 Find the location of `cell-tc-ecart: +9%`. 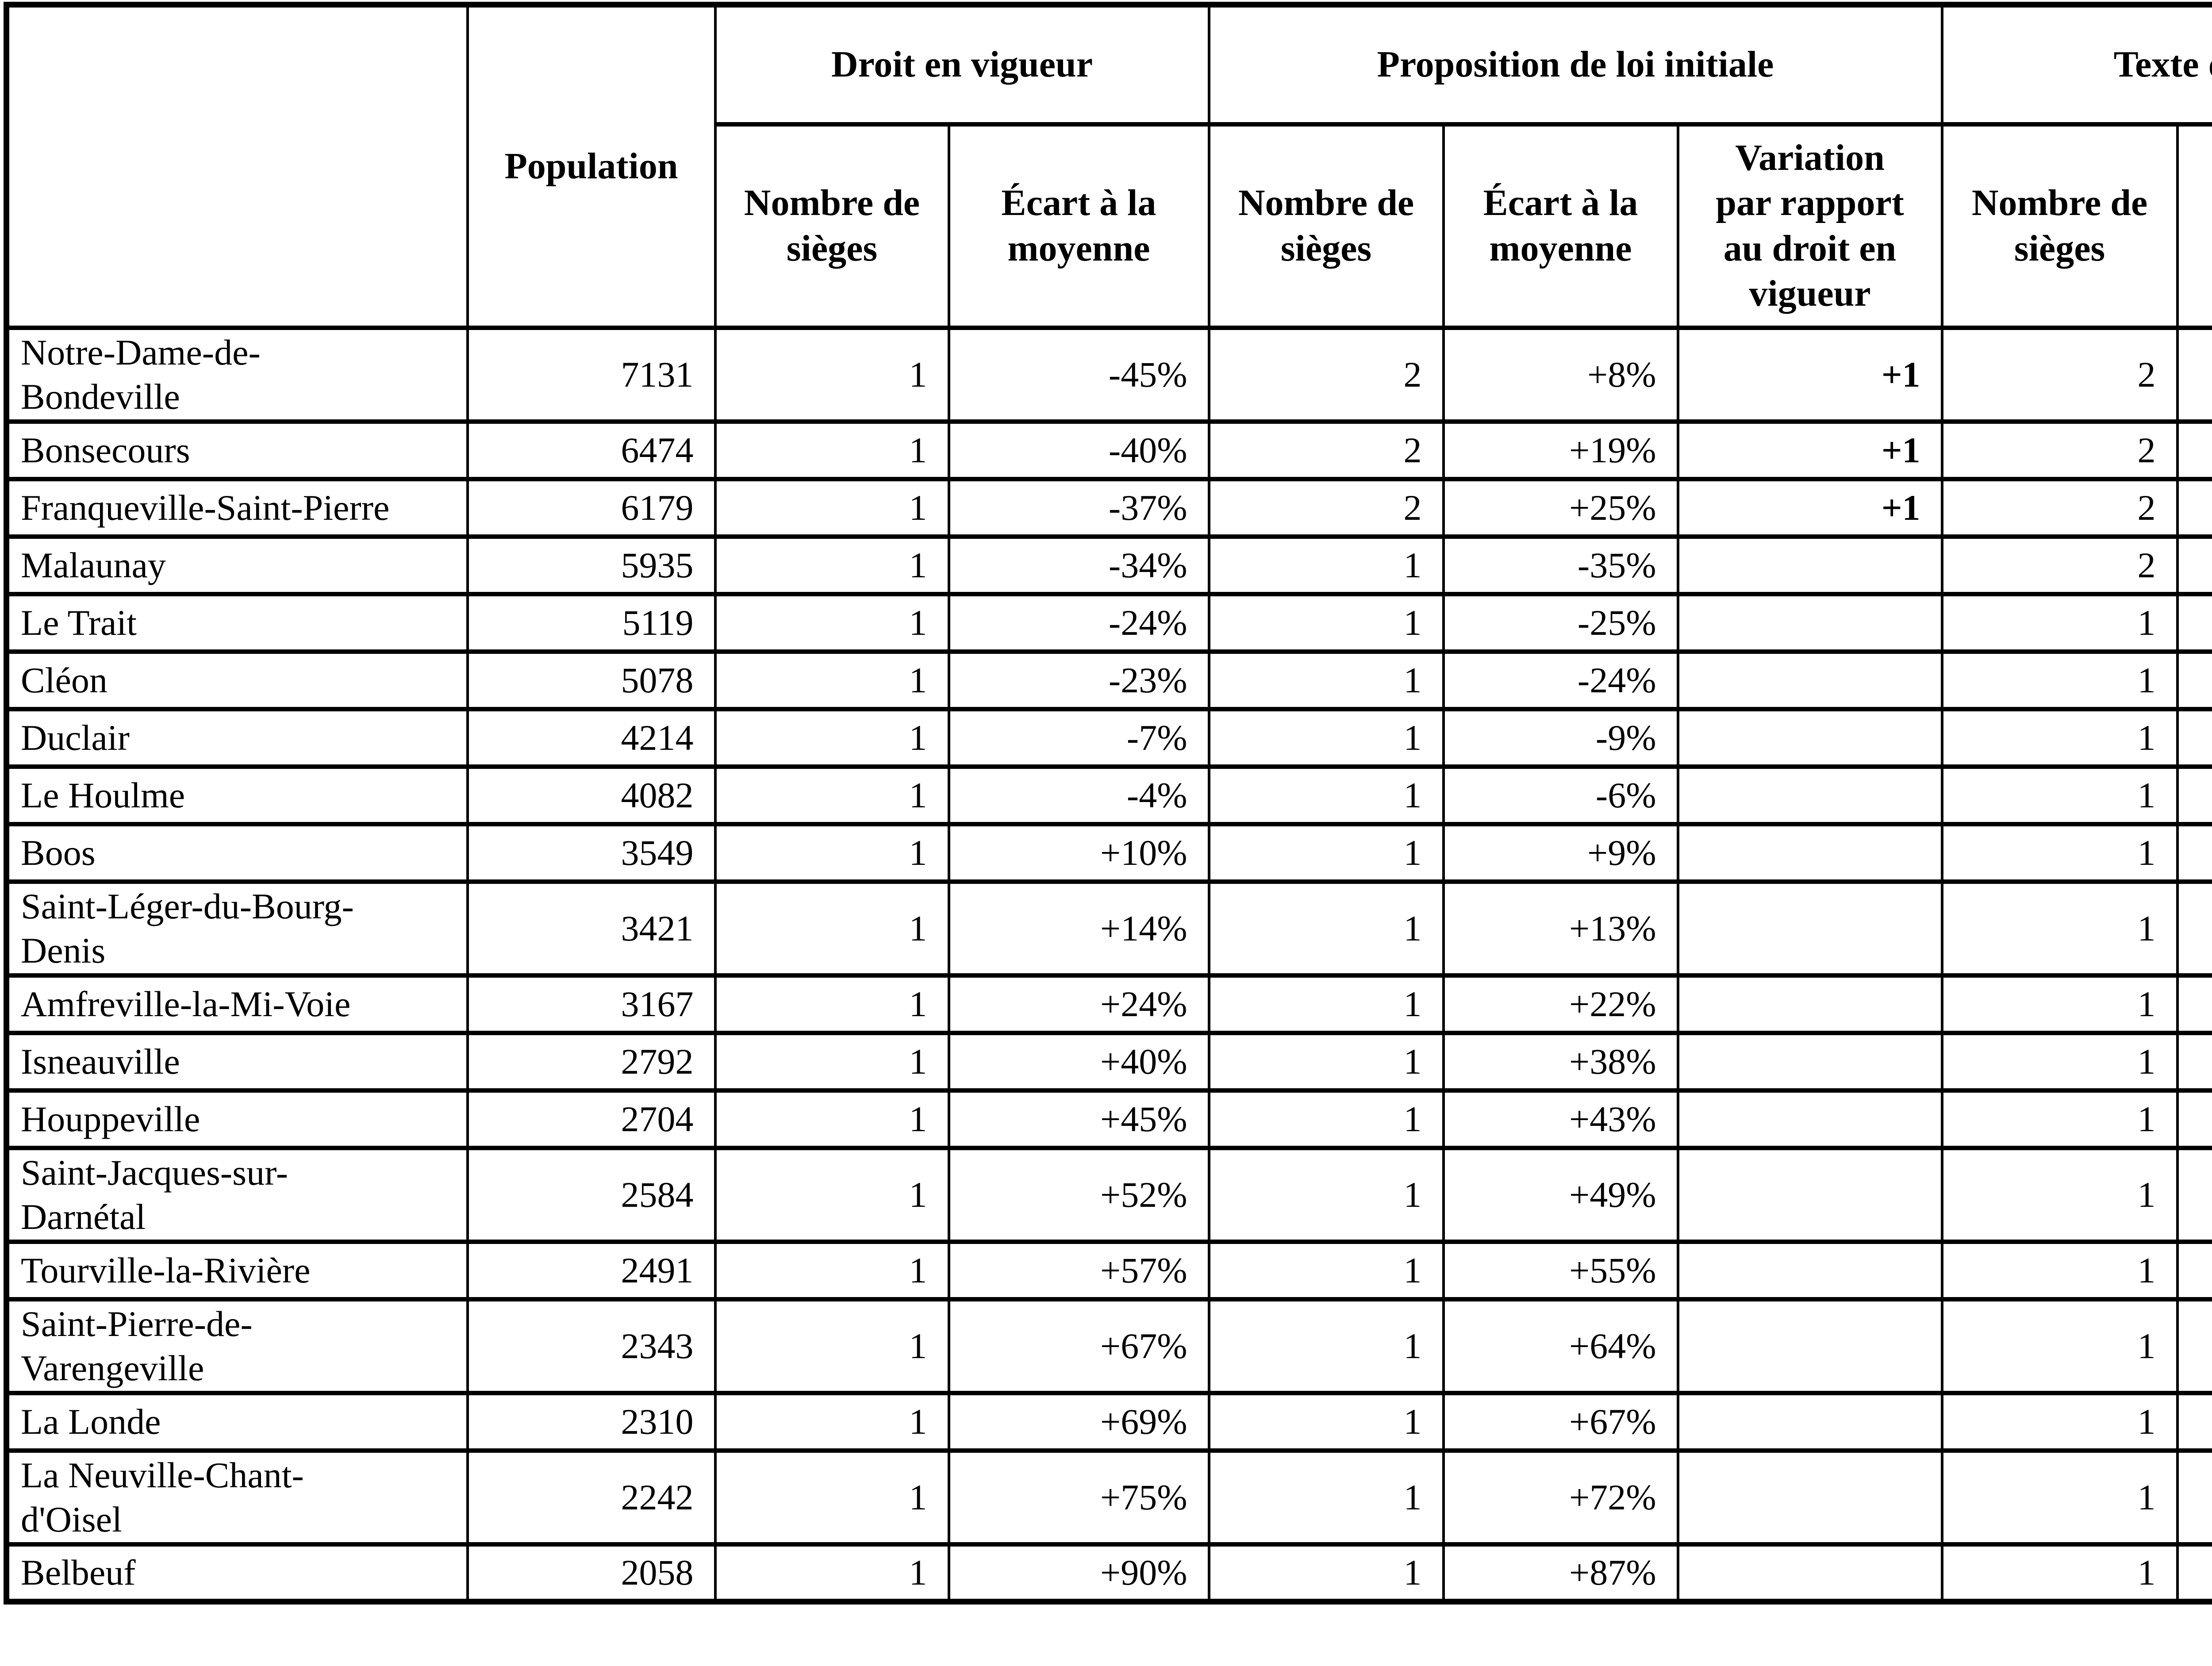

cell-tc-ecart: +9% is located at coordinates (2194, 450).